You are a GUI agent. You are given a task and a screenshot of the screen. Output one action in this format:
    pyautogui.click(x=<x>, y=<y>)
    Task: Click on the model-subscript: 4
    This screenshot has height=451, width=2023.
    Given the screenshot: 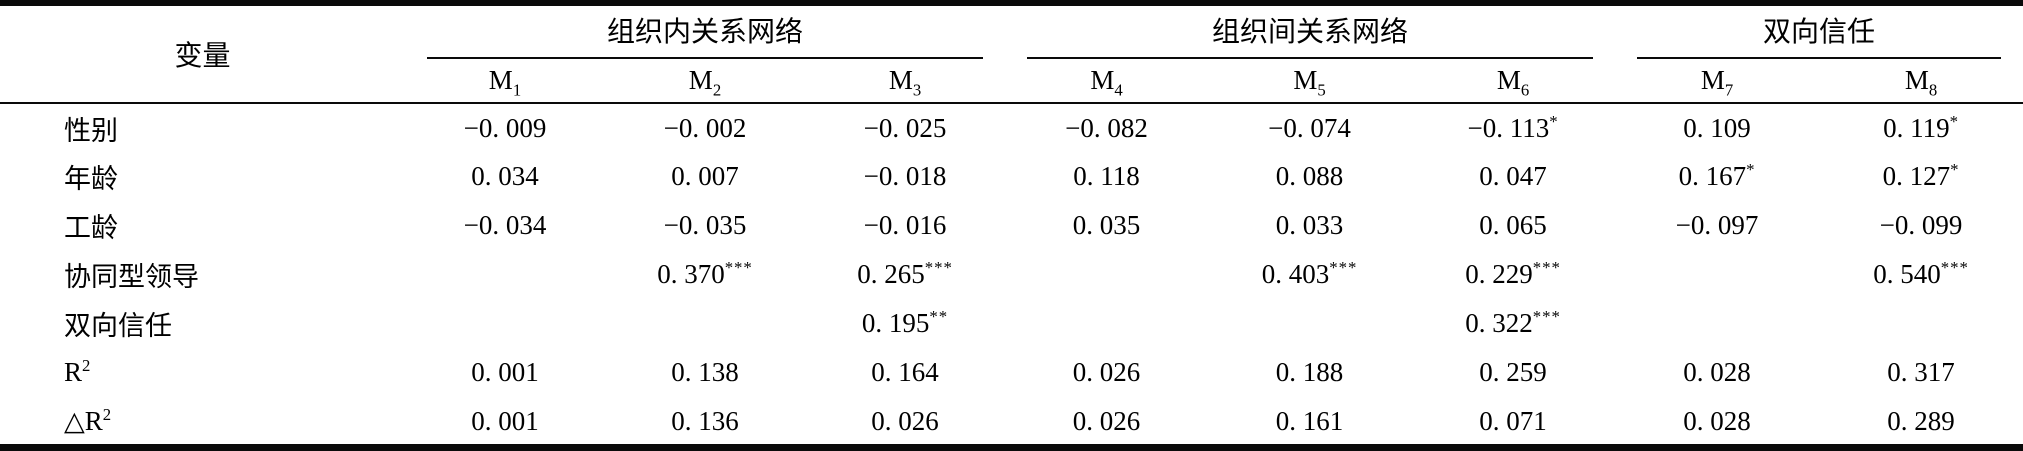 What is the action you would take?
    pyautogui.click(x=1118, y=90)
    